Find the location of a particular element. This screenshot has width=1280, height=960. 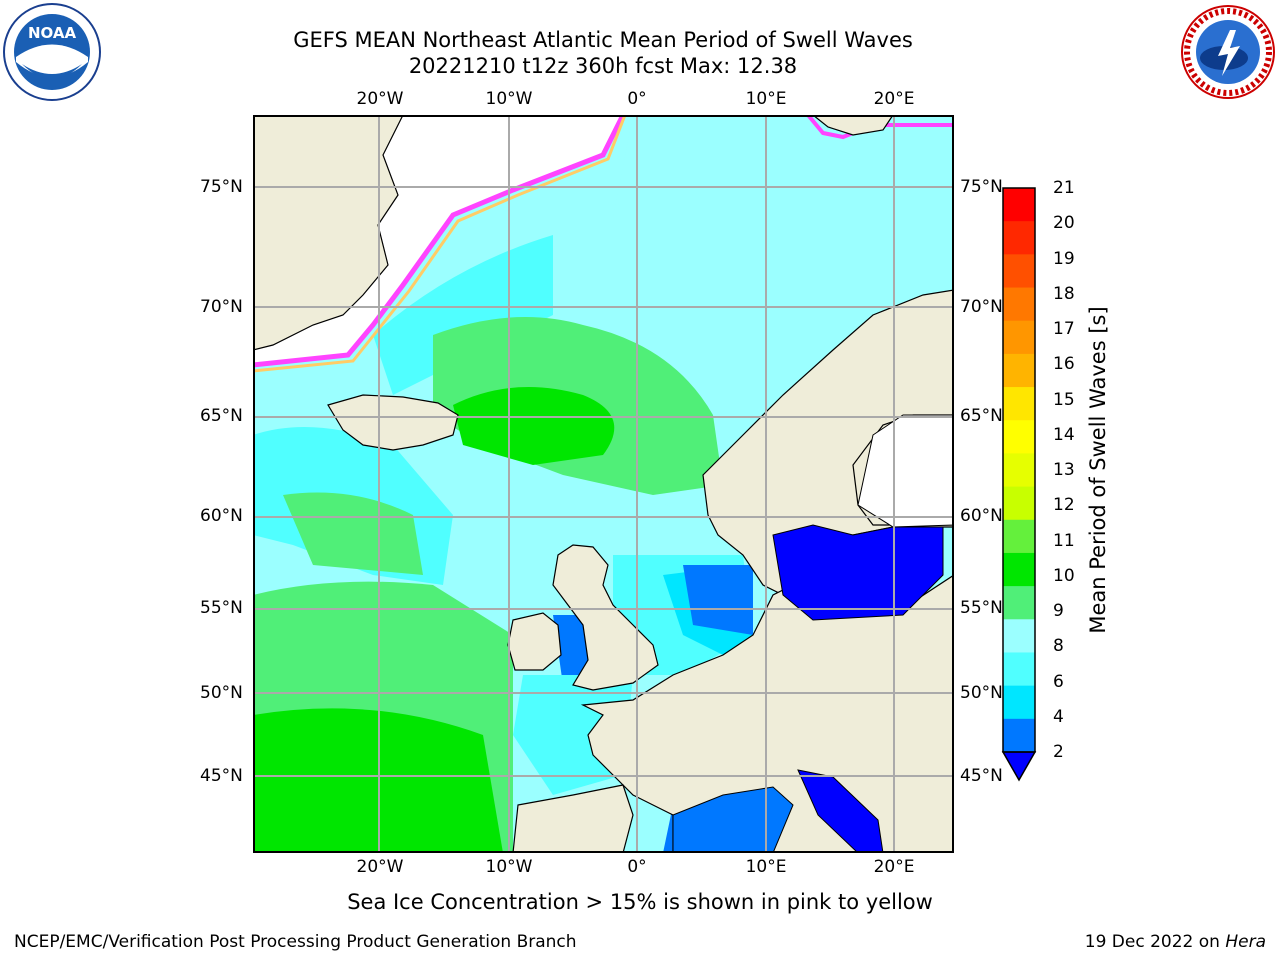

colorbar-tick-label: 10 is located at coordinates (1064, 575).